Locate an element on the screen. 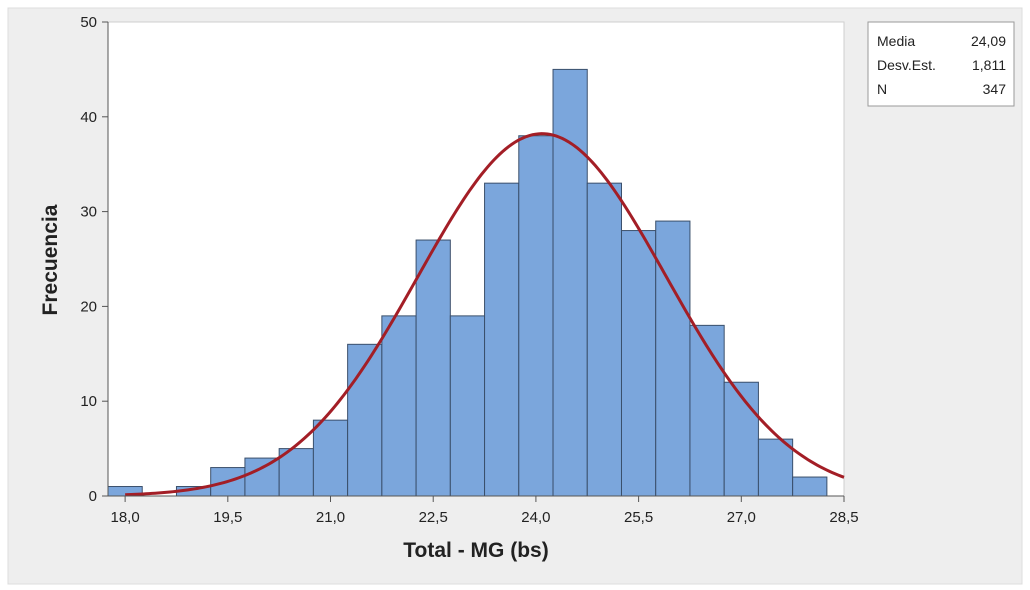 The width and height of the screenshot is (1030, 590). y-tick-label: 0 is located at coordinates (93, 496).